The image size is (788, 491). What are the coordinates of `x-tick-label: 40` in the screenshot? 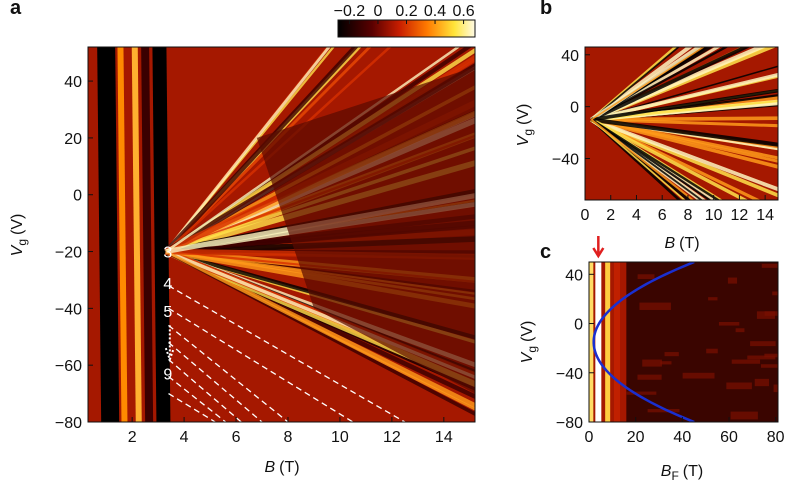 It's located at (682, 437).